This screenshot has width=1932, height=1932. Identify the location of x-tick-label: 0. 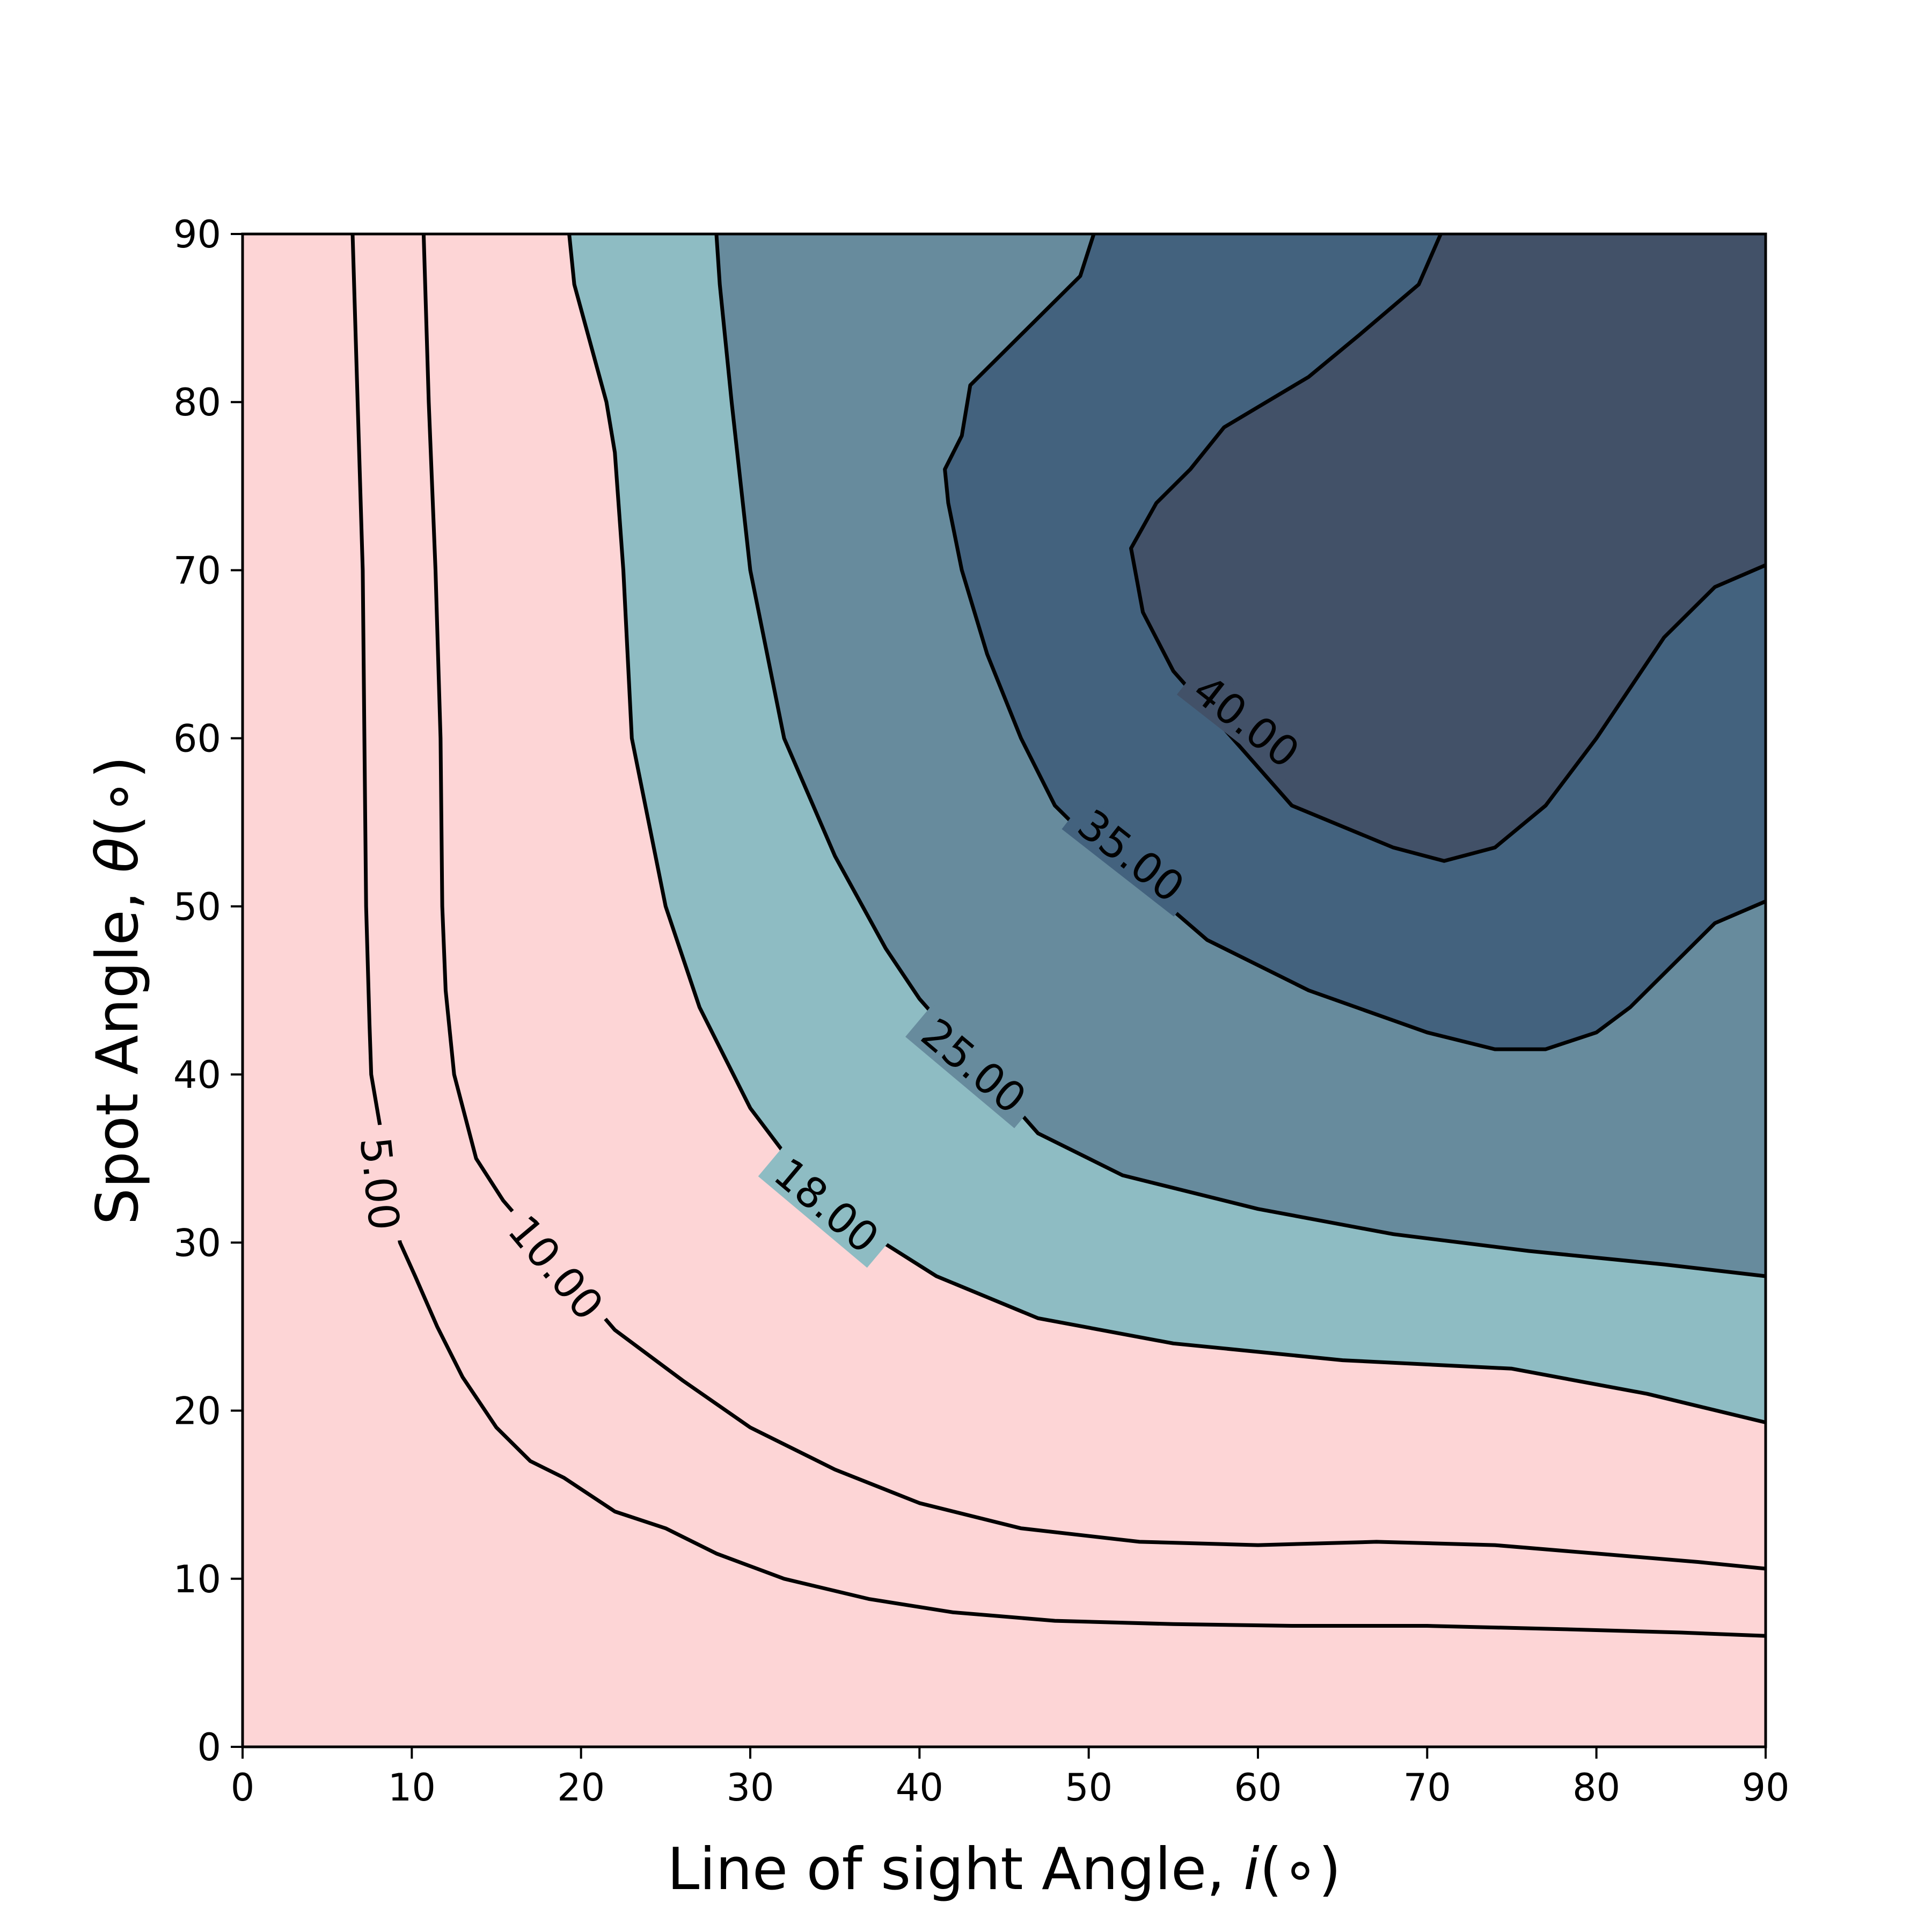
(243, 1788).